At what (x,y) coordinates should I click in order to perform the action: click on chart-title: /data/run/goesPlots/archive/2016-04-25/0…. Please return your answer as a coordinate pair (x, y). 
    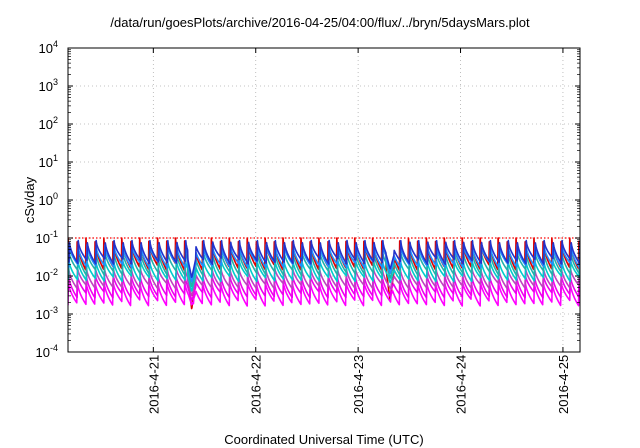
    Looking at the image, I should click on (320, 22).